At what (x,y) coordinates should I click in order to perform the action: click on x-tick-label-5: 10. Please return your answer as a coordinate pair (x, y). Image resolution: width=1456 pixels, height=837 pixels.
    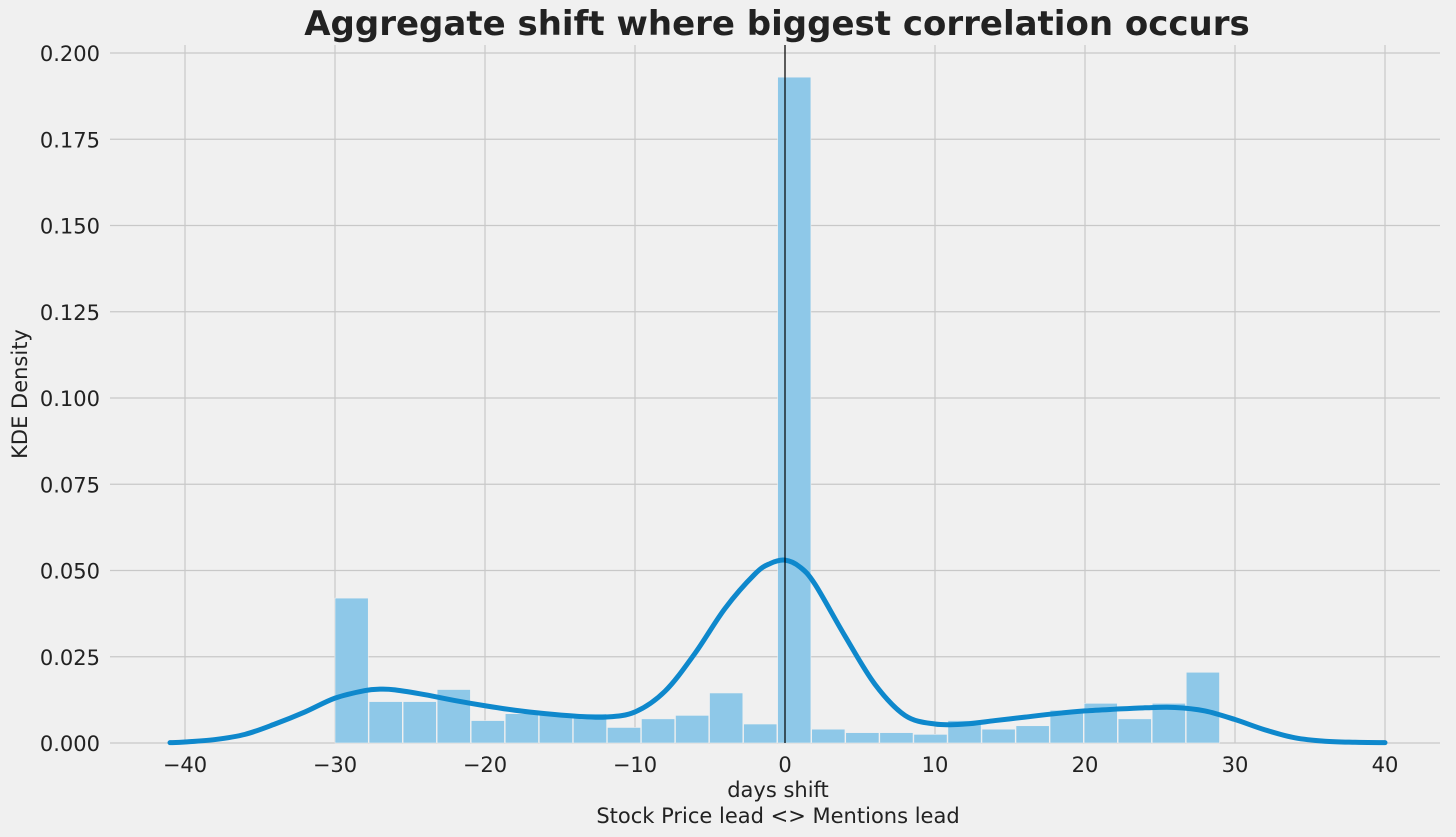
    Looking at the image, I should click on (935, 765).